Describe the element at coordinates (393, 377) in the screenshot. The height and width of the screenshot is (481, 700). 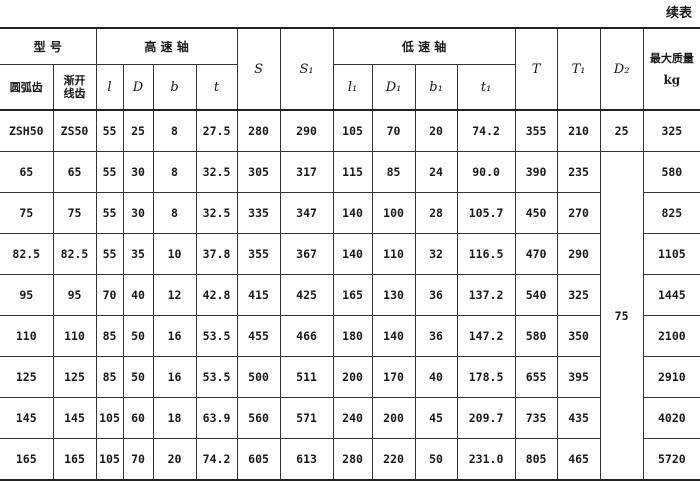
I see `table-cell: 170` at that location.